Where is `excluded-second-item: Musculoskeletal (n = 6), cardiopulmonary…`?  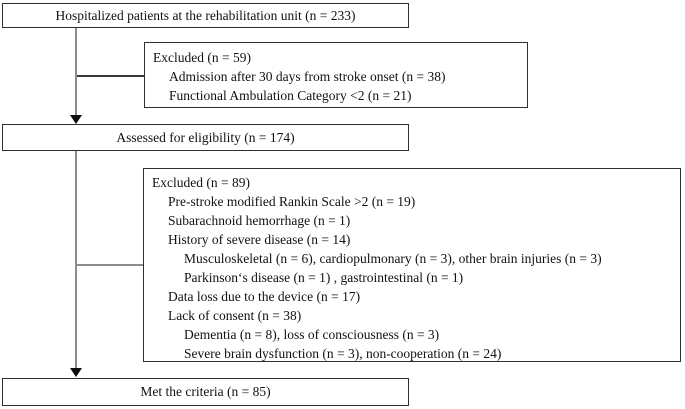 excluded-second-item: Musculoskeletal (n = 6), cardiopulmonary… is located at coordinates (393, 258).